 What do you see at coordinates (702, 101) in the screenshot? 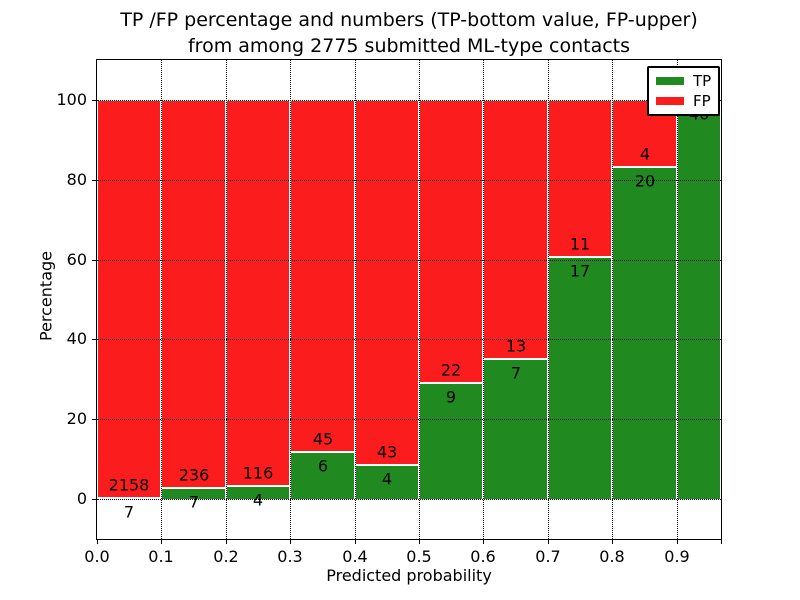
I see `legend-label-fp: FP` at bounding box center [702, 101].